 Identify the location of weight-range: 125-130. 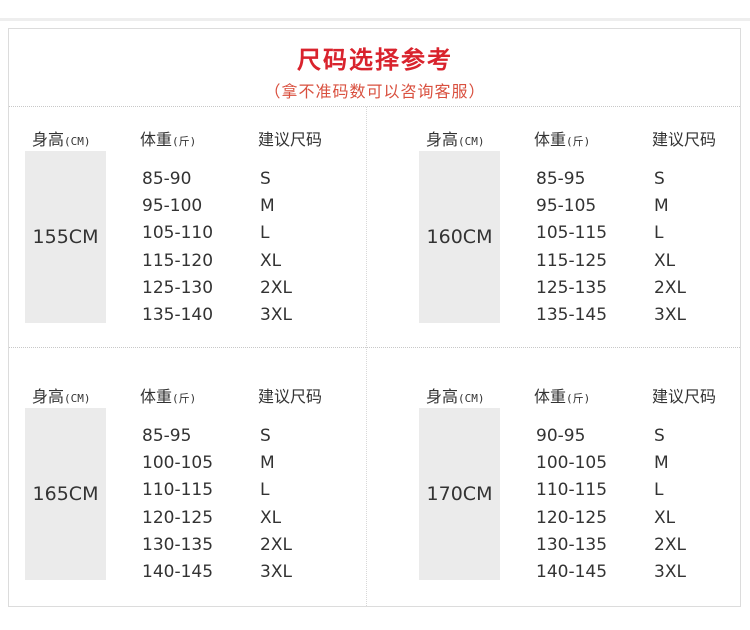
(178, 288).